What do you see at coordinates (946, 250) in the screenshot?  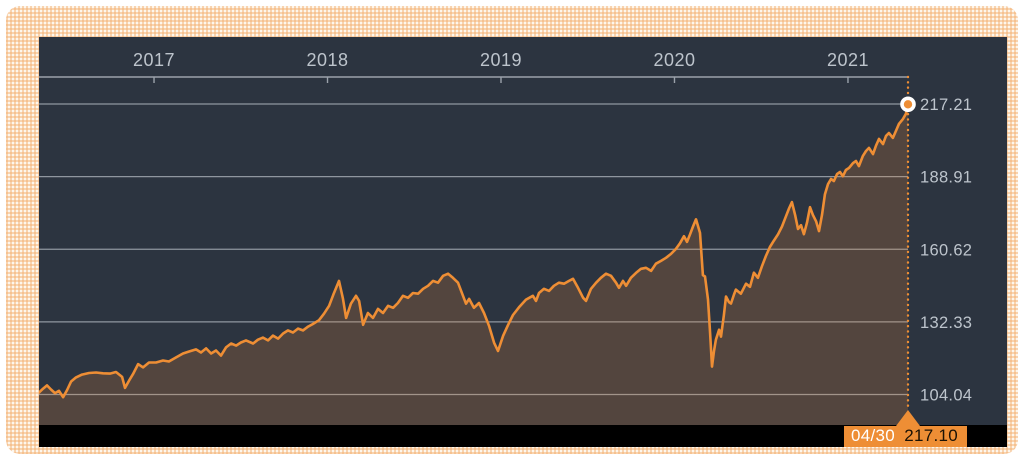 I see `y-axis-label: 160.62` at bounding box center [946, 250].